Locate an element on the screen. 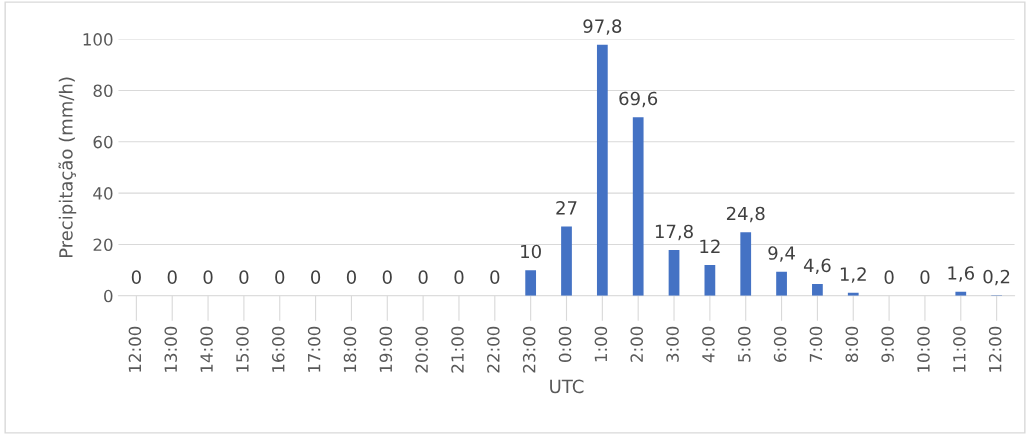  x-tick-label: 5:00 is located at coordinates (744, 344).